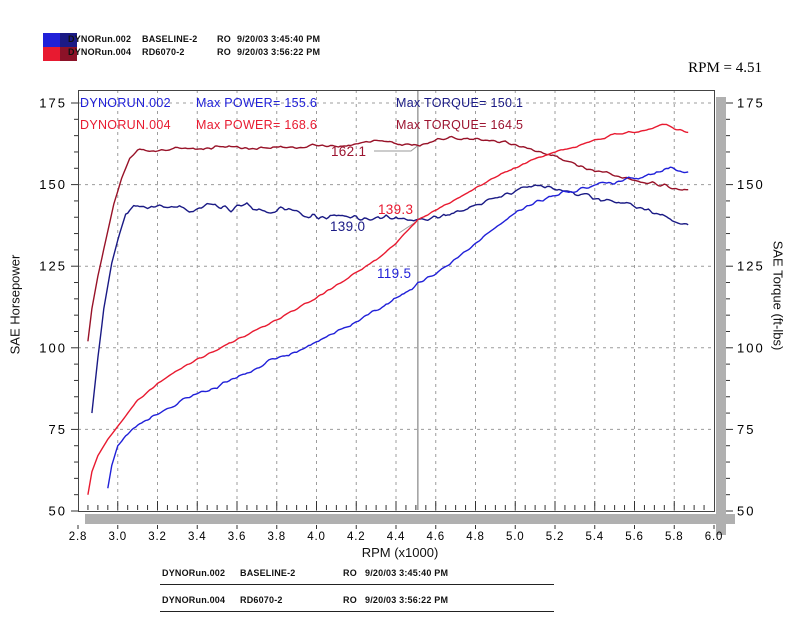 The width and height of the screenshot is (800, 627). Describe the element at coordinates (157, 537) in the screenshot. I see `x-tick-label: 3.2` at that location.